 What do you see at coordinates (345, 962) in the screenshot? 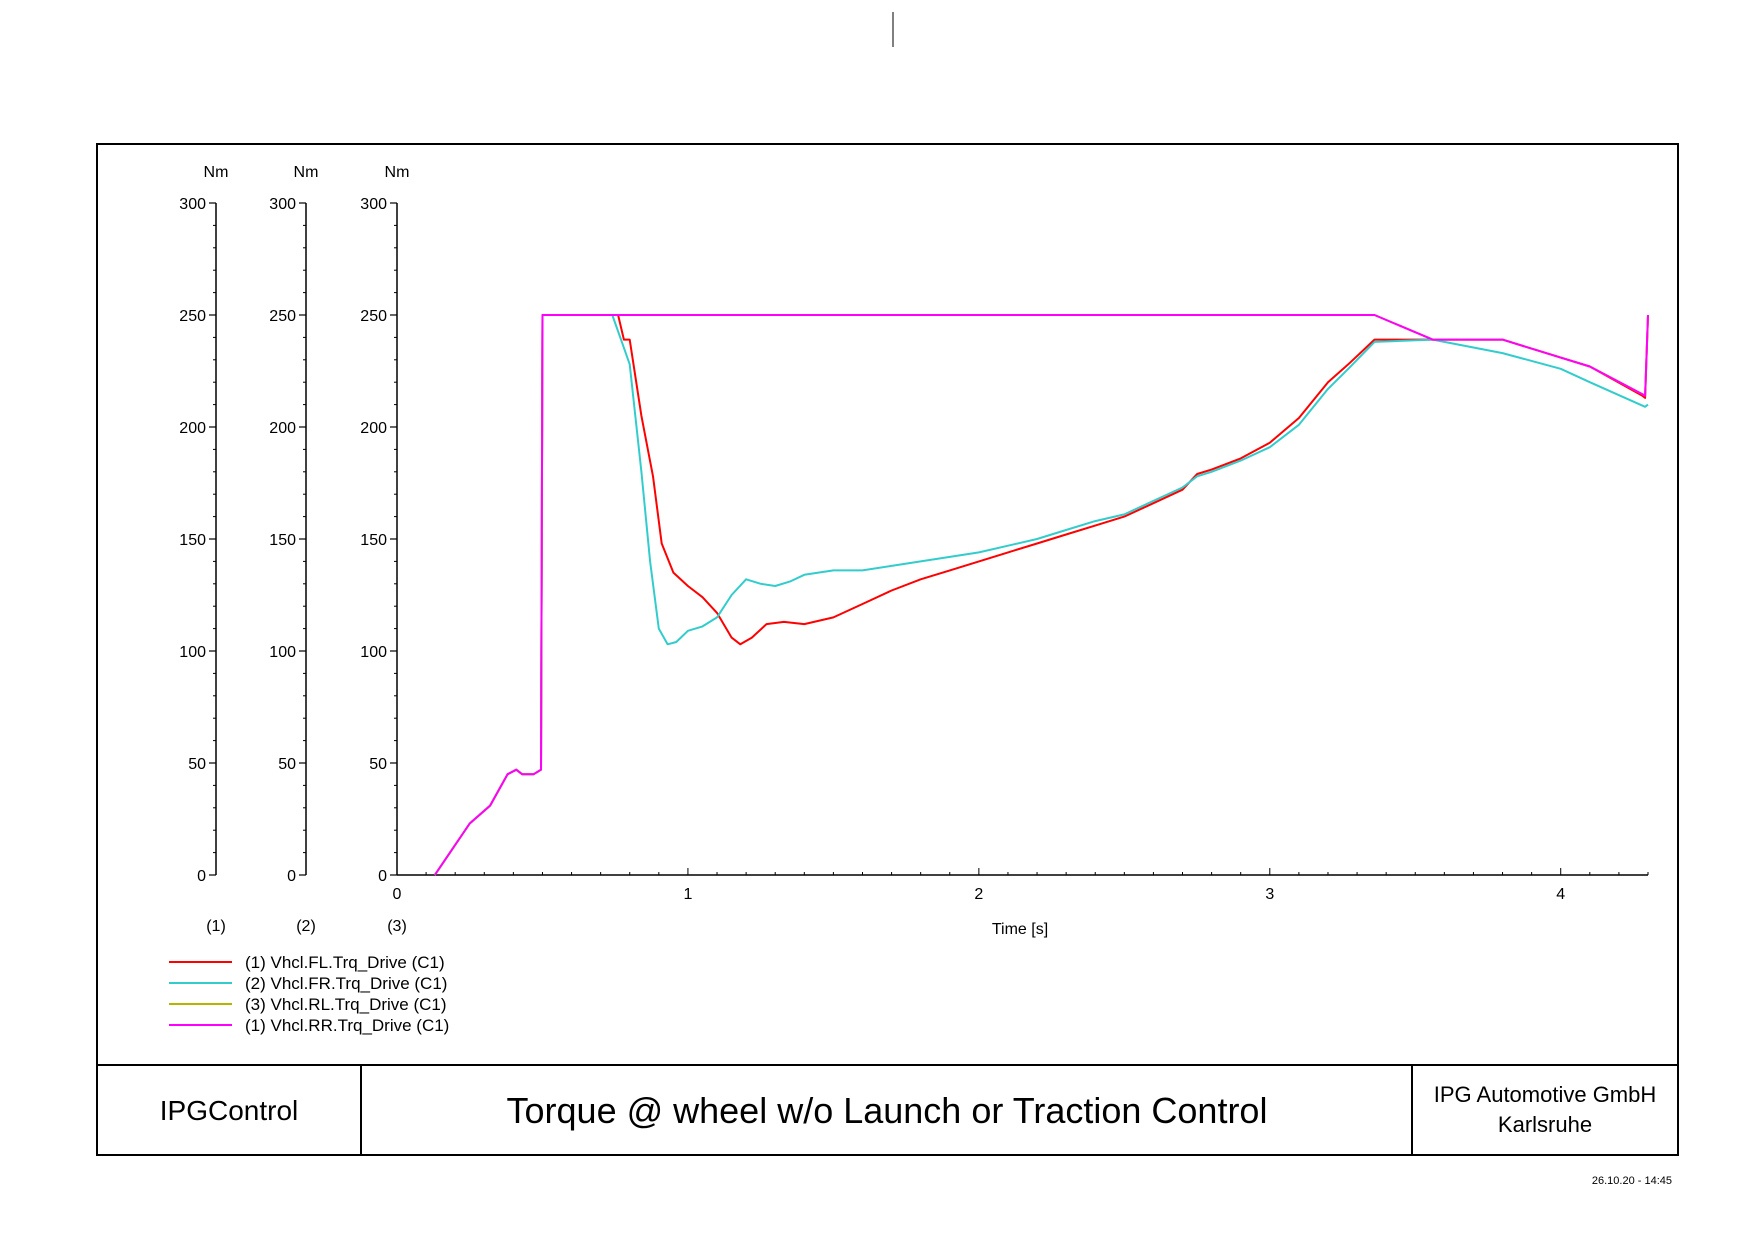
I see `legend-label-1: (1) Vhcl.FL.Trq_Drive (C1)` at bounding box center [345, 962].